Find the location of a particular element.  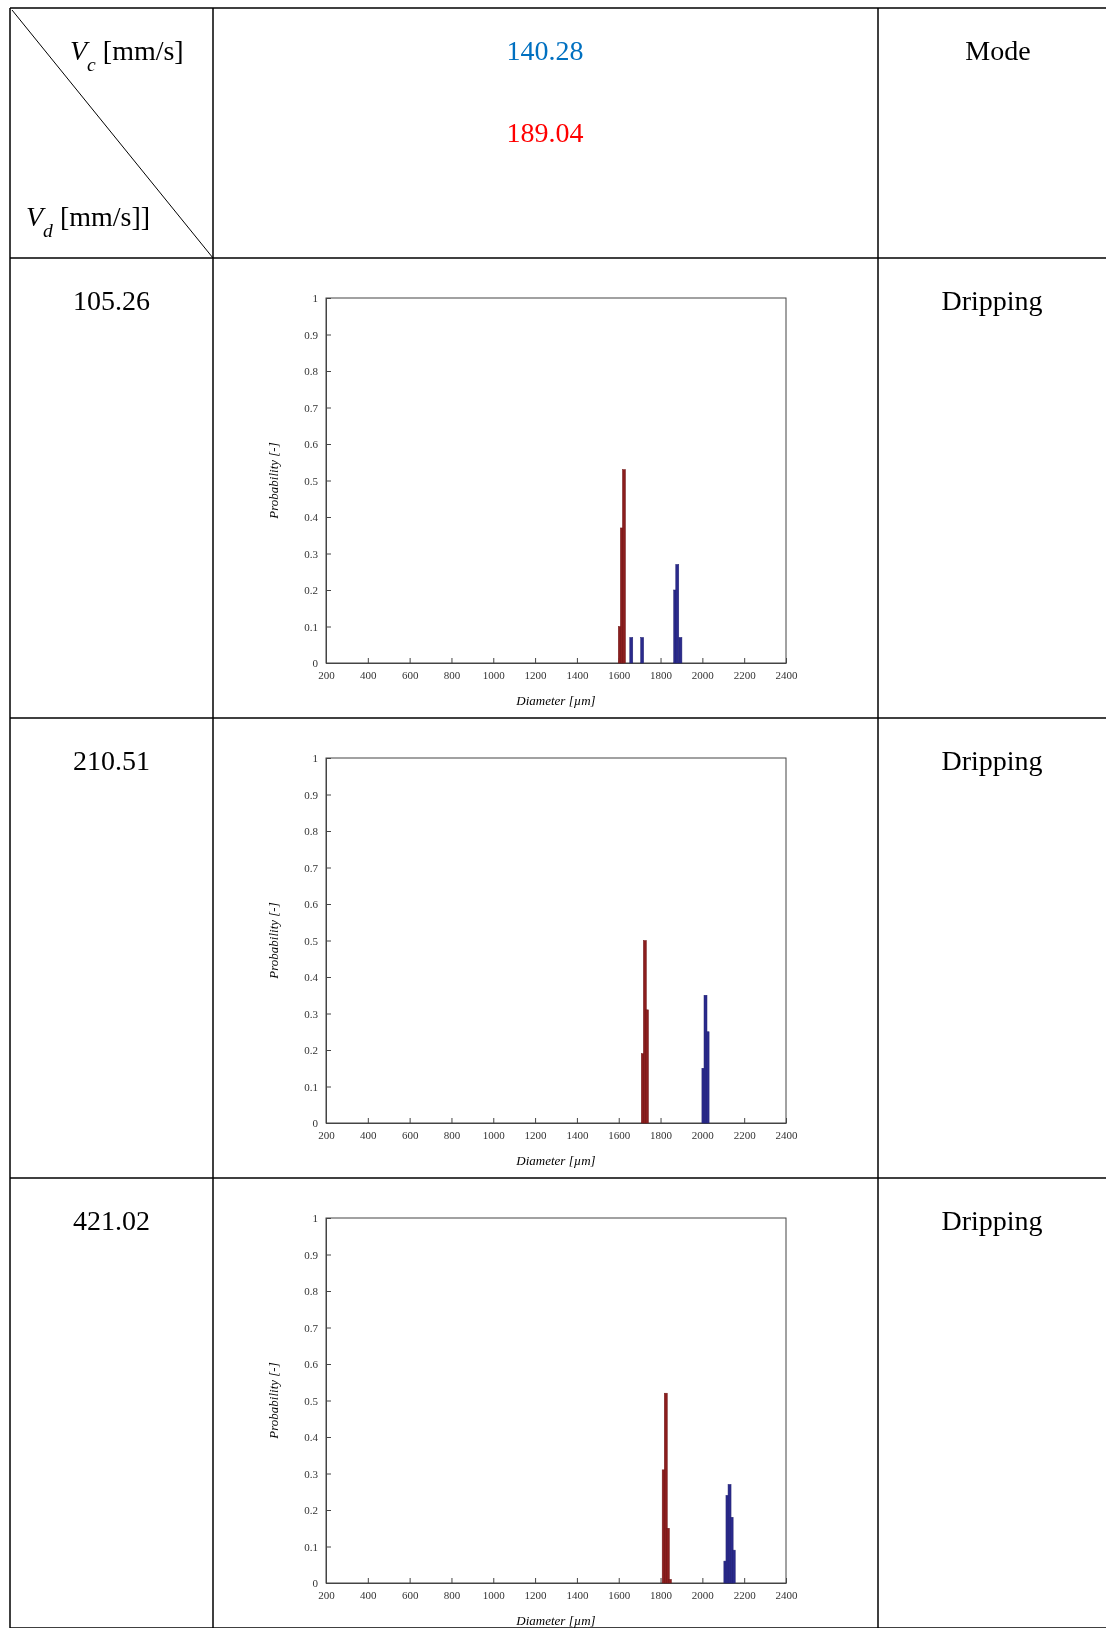

text: 210.51 is located at coordinates (111, 760).